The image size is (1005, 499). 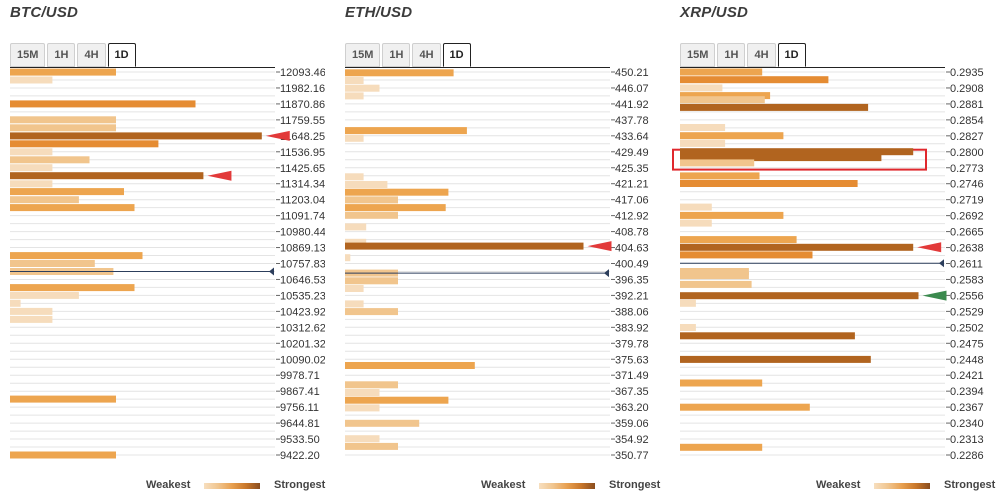 I want to click on price-label: 383.92, so click(x=632, y=328).